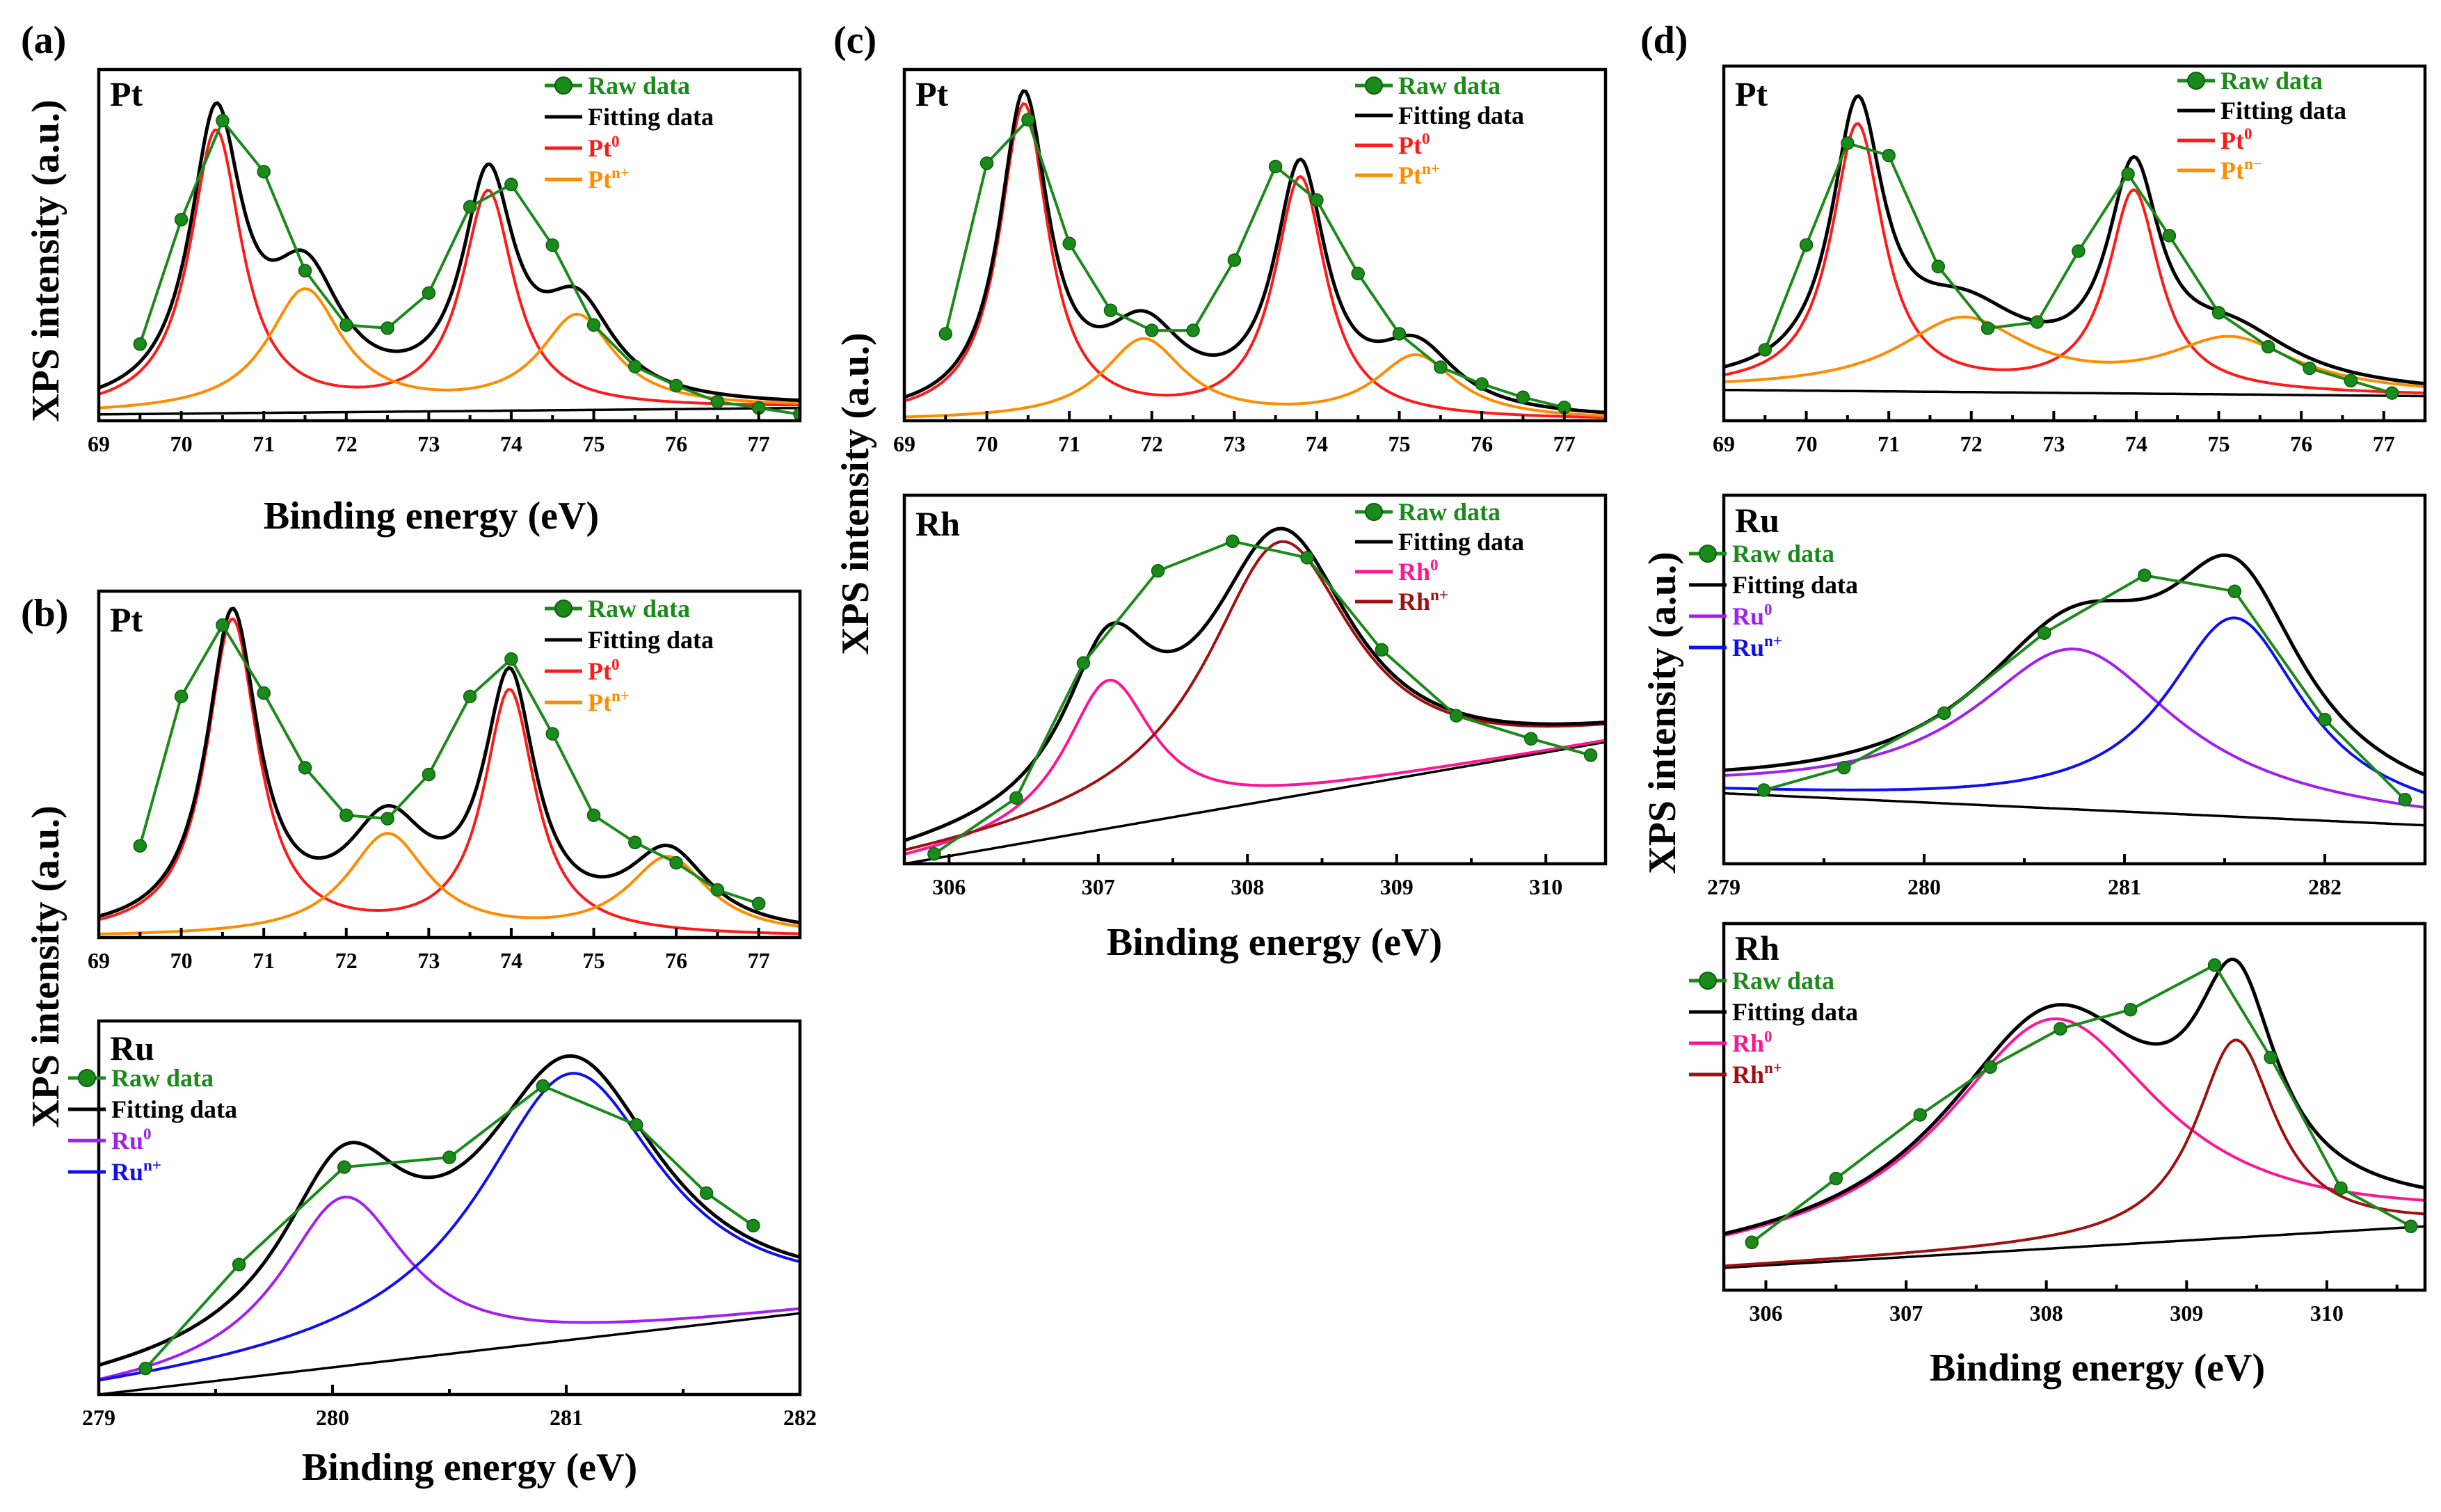 The image size is (2441, 1512). What do you see at coordinates (1397, 886) in the screenshot?
I see `x-tick-label: 309` at bounding box center [1397, 886].